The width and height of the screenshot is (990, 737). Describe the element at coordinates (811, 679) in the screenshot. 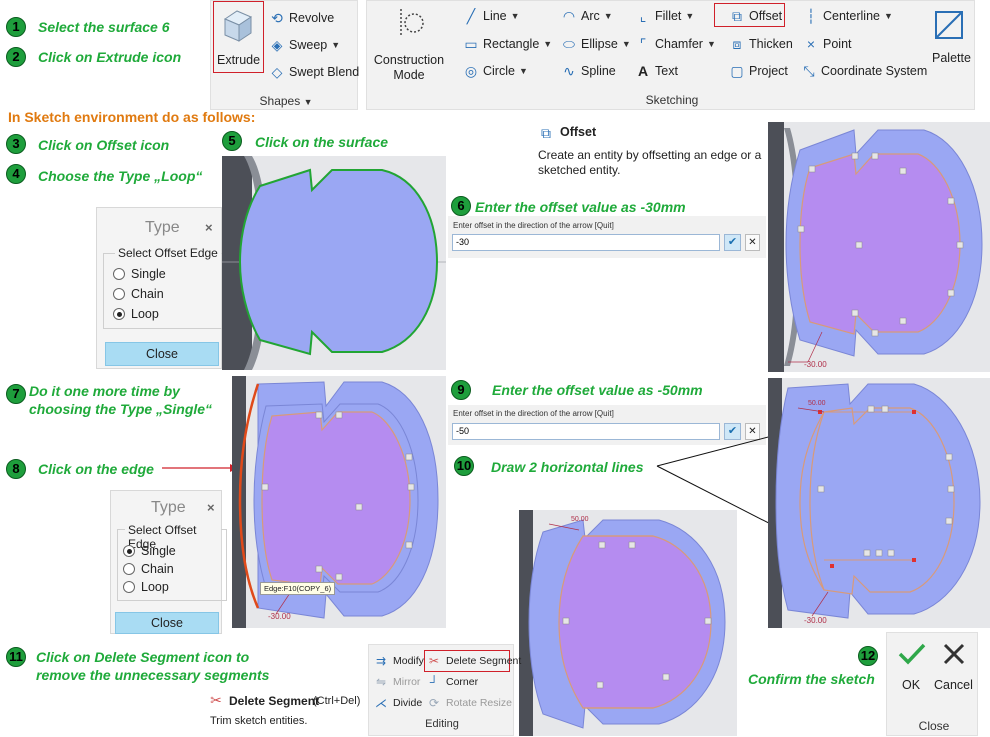

I see `step-12-text: Confirm the sketch` at that location.